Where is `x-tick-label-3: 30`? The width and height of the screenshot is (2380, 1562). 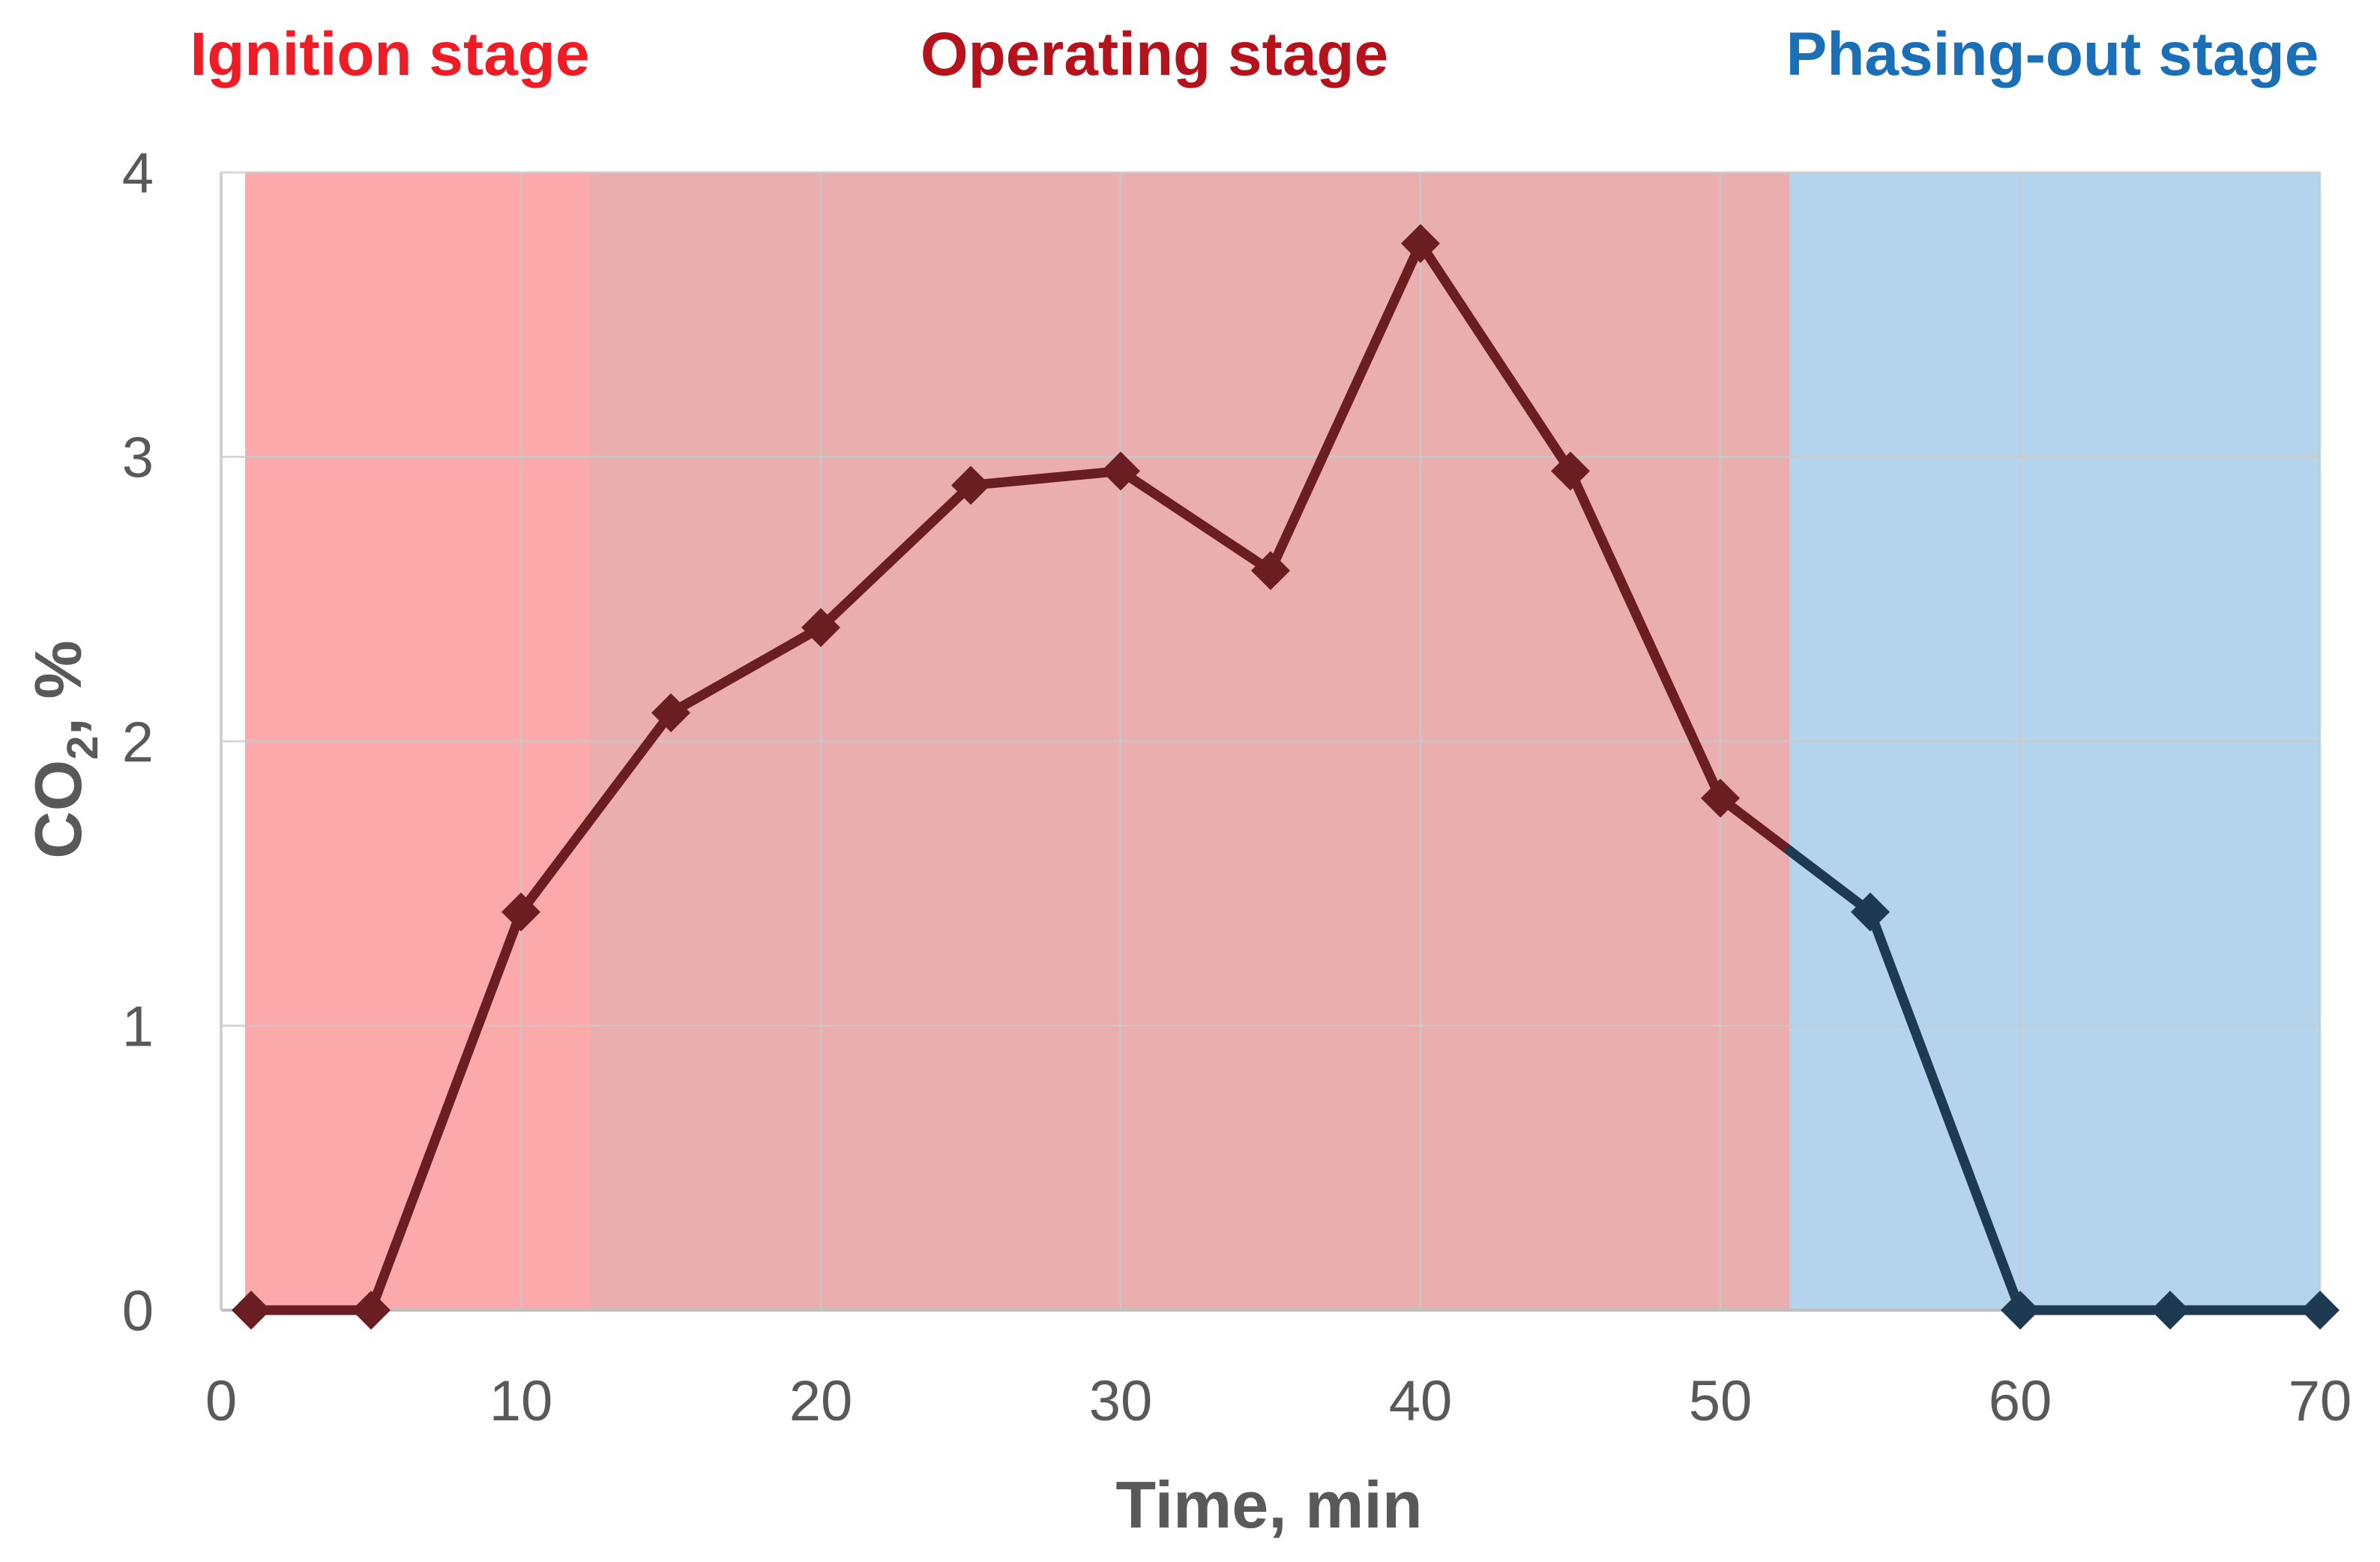 x-tick-label-3: 30 is located at coordinates (1121, 1401).